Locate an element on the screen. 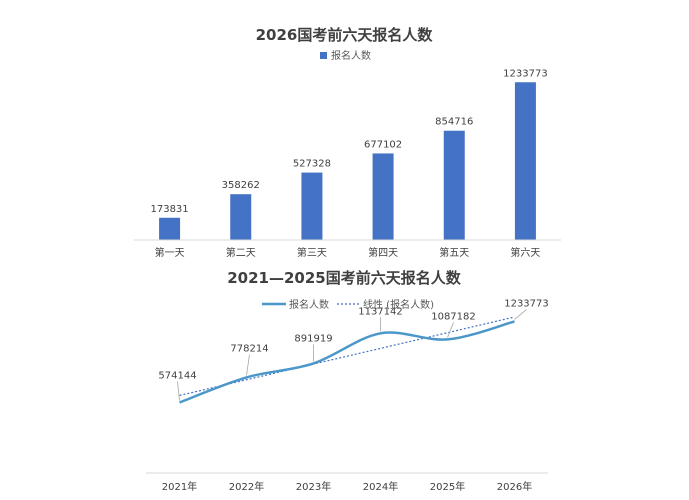 The width and height of the screenshot is (689, 500). line-data-label: 574144 is located at coordinates (177, 375).